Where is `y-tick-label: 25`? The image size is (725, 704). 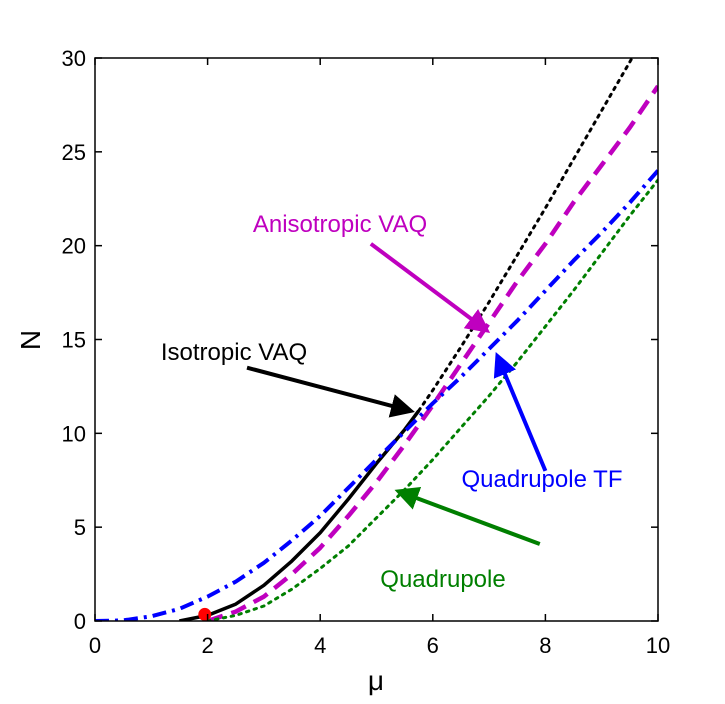
y-tick-label: 25 is located at coordinates (74, 152).